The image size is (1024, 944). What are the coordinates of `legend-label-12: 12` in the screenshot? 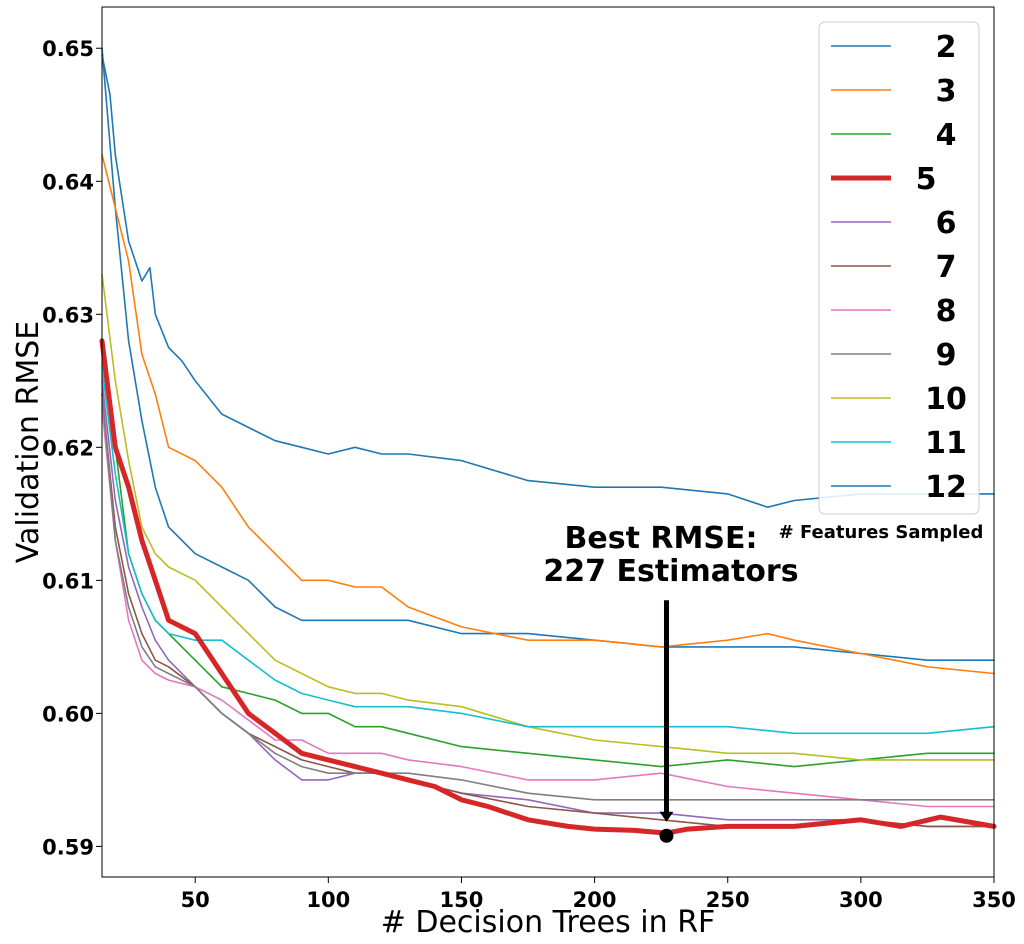 It's located at (946, 487).